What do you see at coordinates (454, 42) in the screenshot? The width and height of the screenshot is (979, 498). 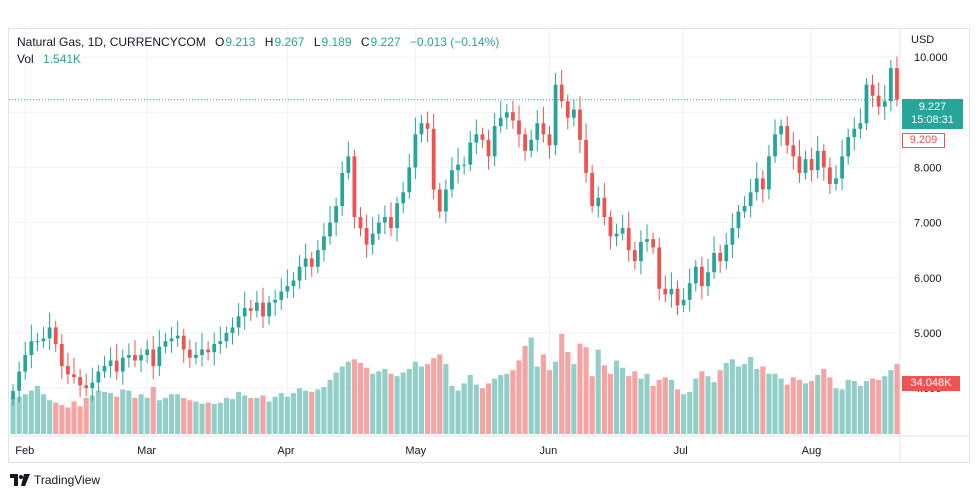 I see `change-value: −0.013 (−0.14%)` at bounding box center [454, 42].